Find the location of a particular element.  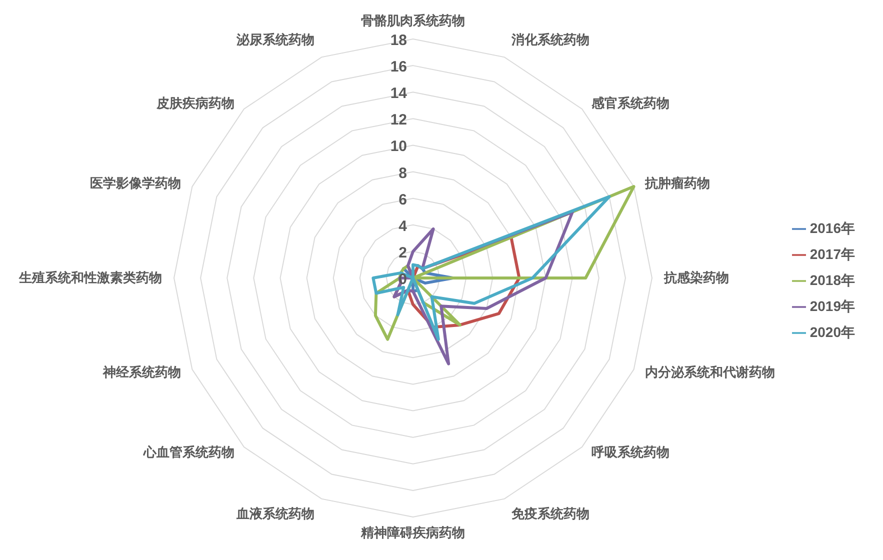

spoke-label: 感官系统药物 is located at coordinates (630, 102).